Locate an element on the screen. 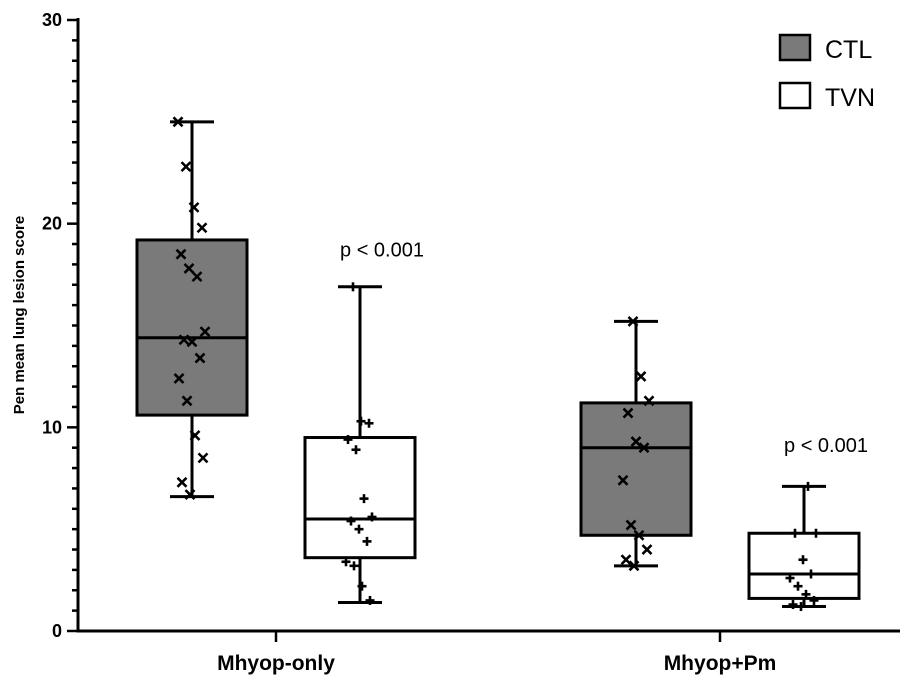 The width and height of the screenshot is (910, 677). x-tick-label: Mhyop+Pm is located at coordinates (720, 663).